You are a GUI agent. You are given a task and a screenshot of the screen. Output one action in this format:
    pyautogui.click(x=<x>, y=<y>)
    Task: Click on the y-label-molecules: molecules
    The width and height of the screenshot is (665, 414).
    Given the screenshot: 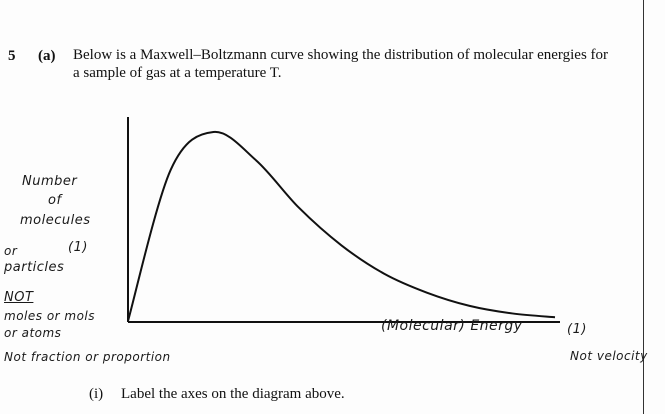 What is the action you would take?
    pyautogui.click(x=55, y=220)
    